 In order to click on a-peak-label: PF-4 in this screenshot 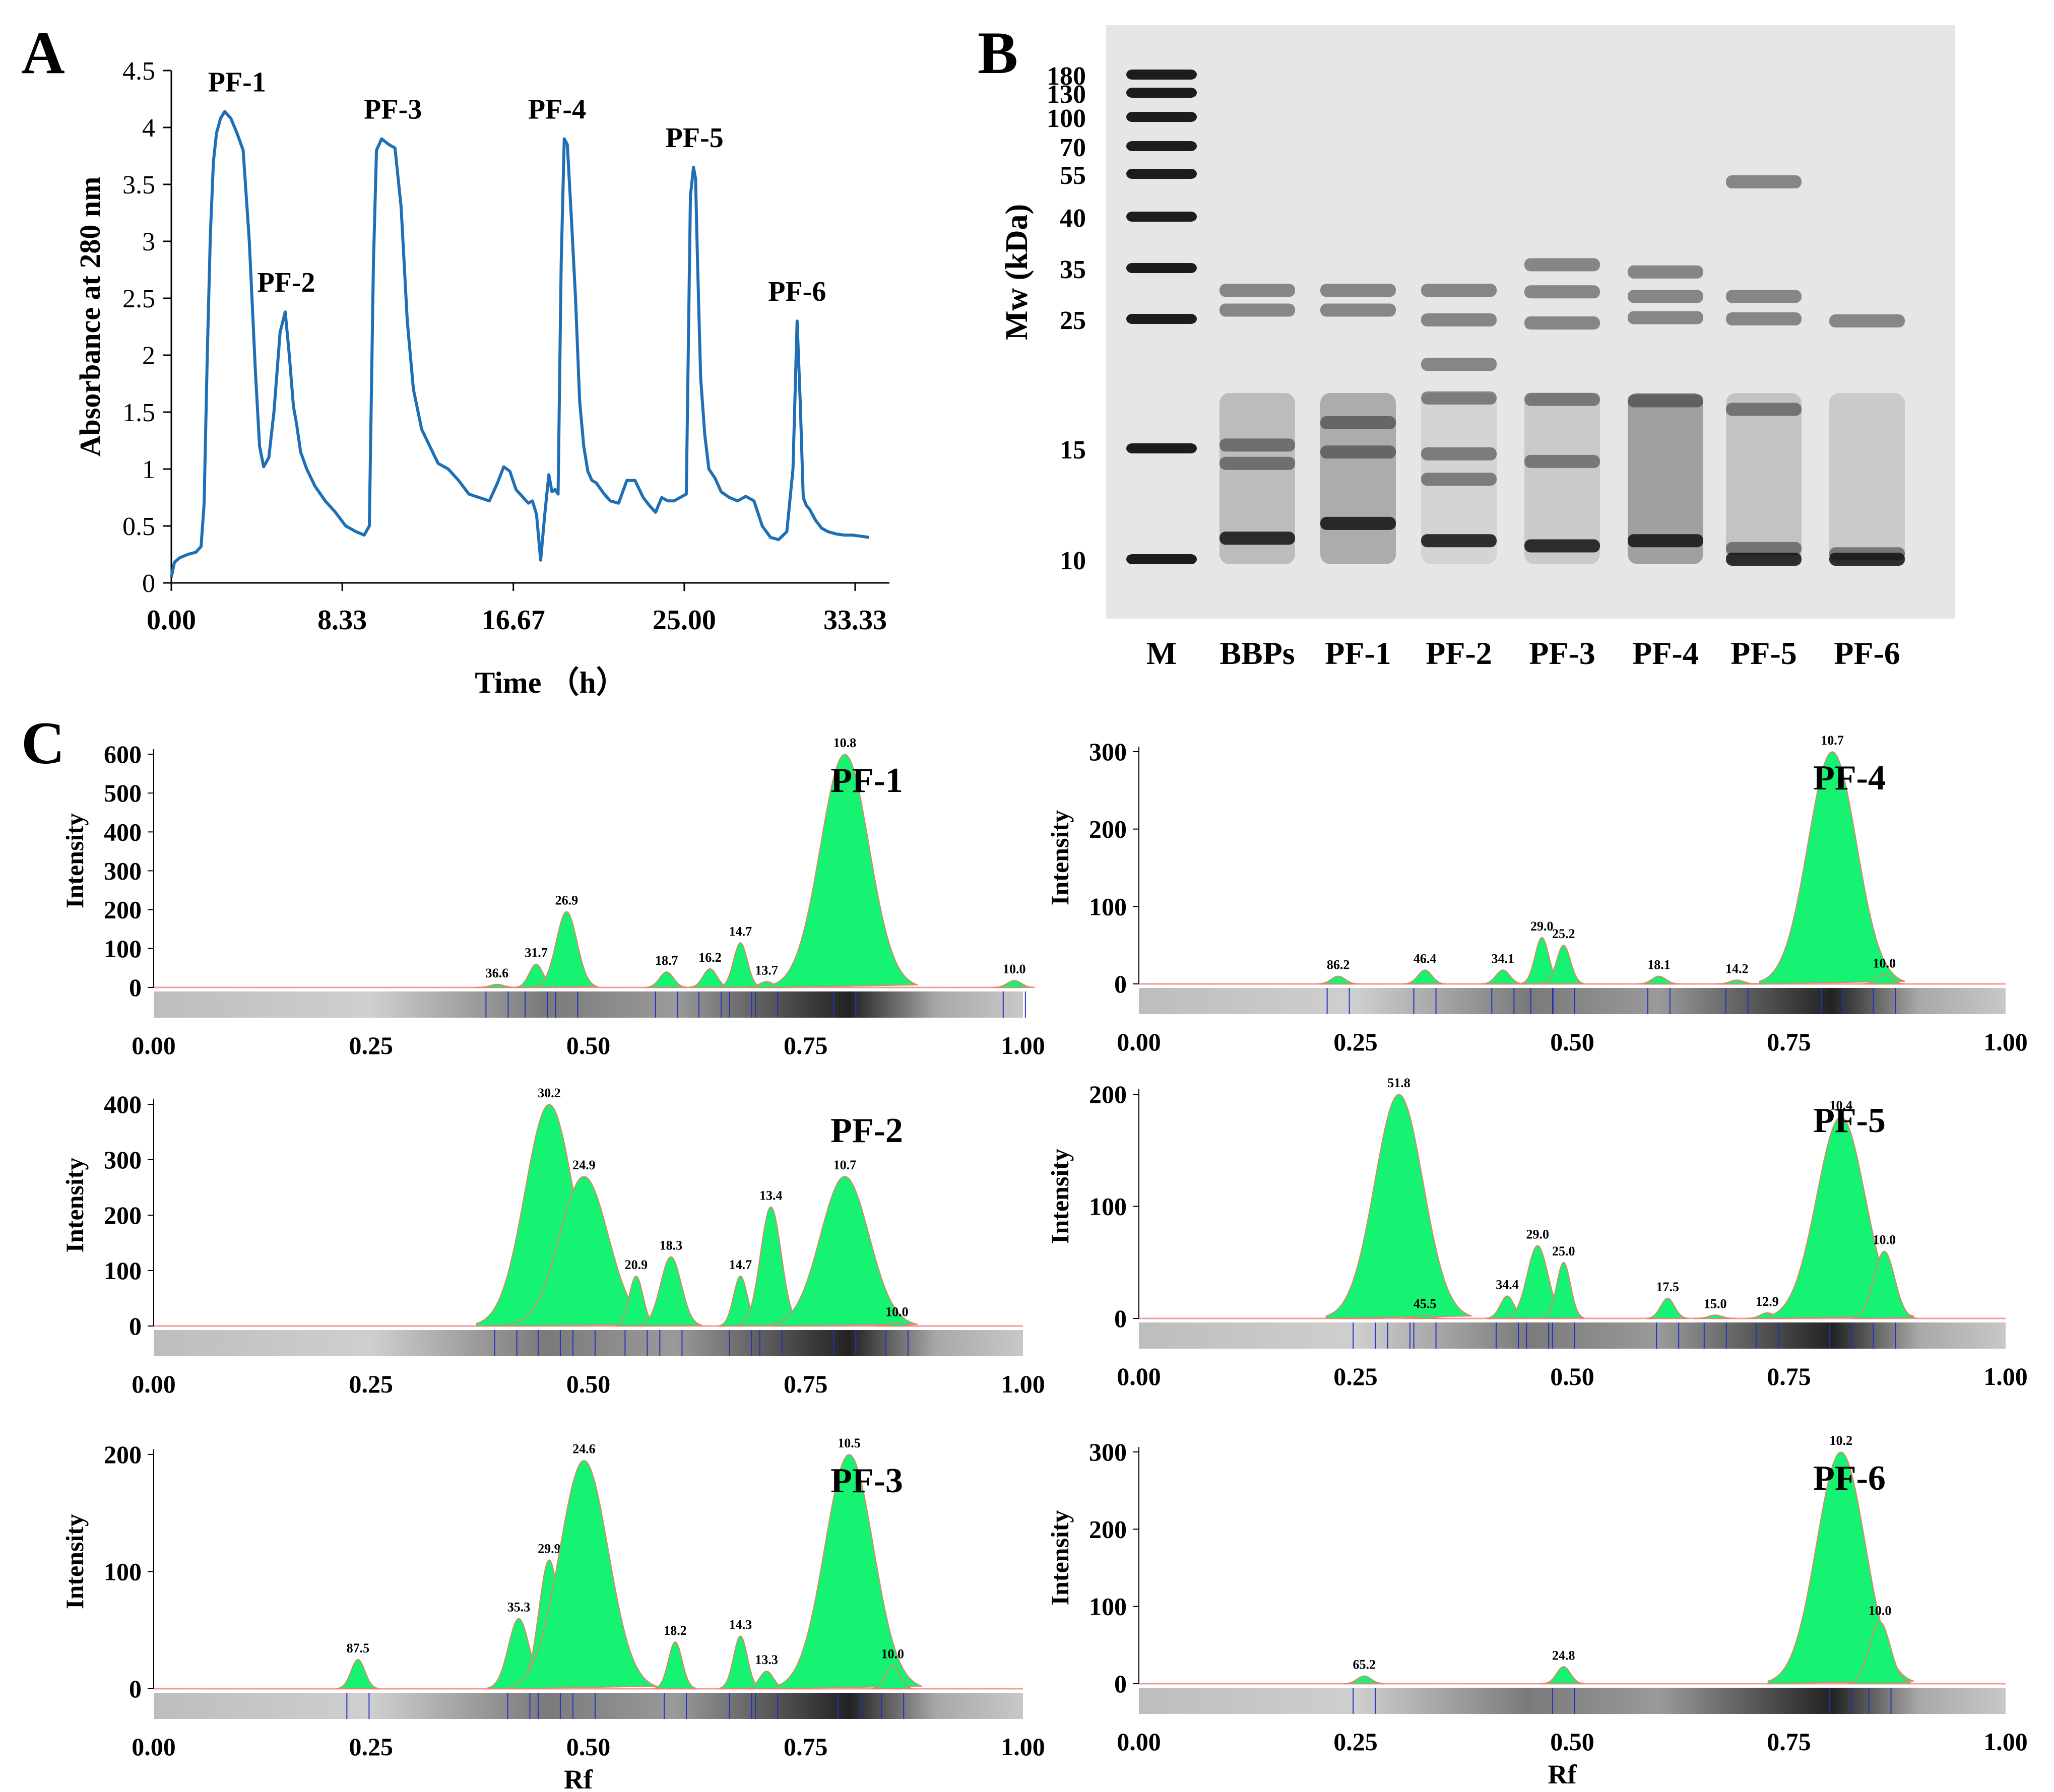, I will do `click(557, 110)`.